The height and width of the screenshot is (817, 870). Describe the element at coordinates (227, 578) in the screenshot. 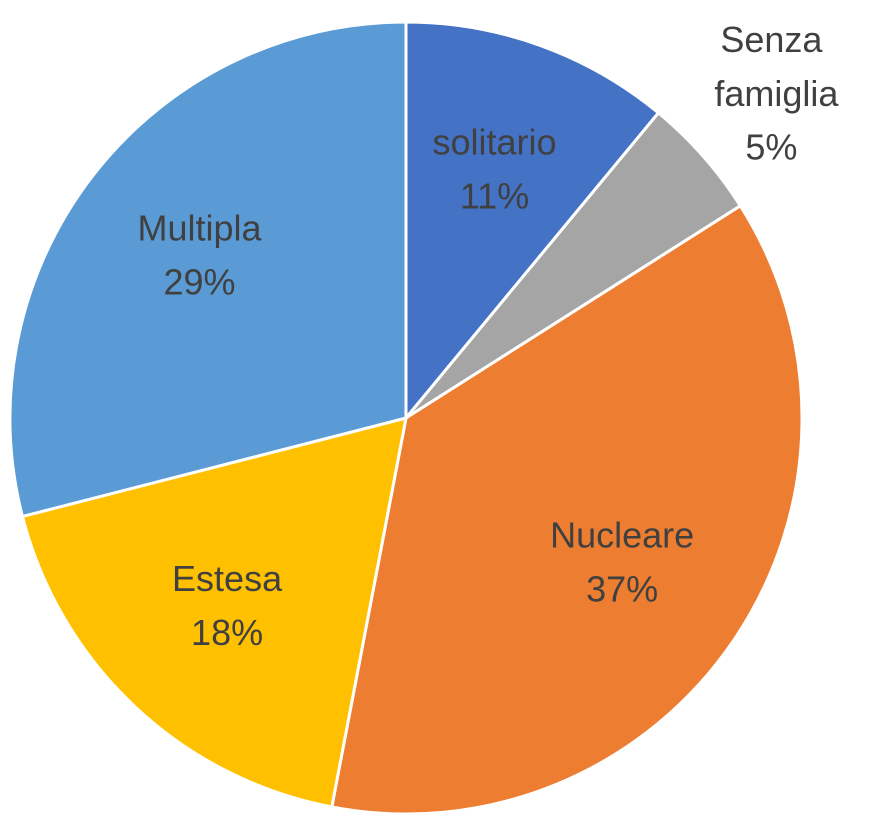

I see `slice-label: Estesa` at that location.